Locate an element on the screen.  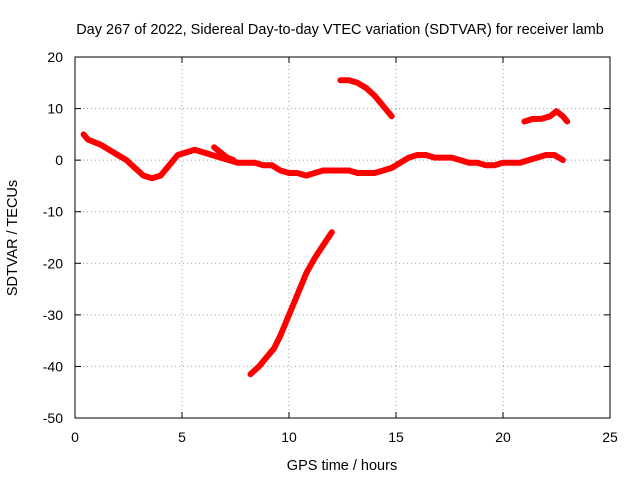
series-high-arc-13h is located at coordinates (366, 98).